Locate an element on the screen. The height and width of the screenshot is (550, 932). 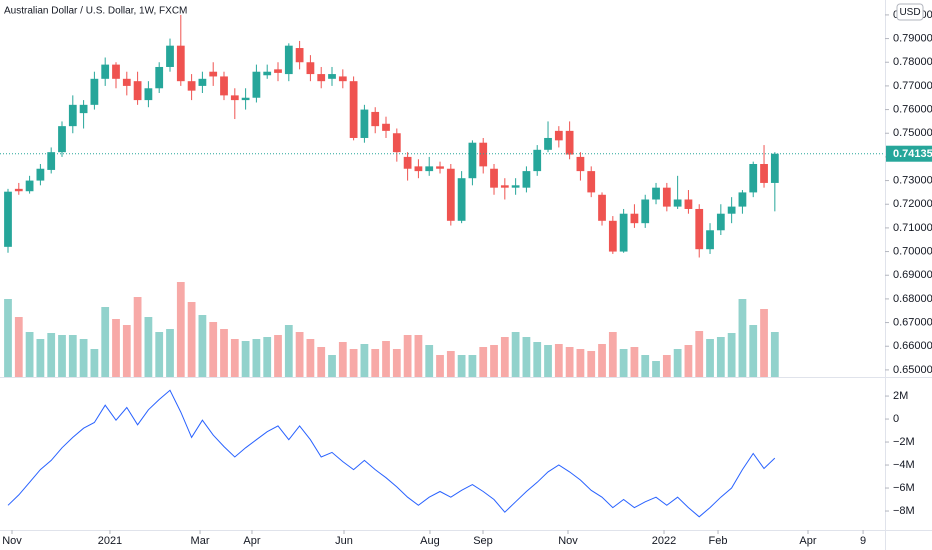
y-tick-label: 0.70000 is located at coordinates (912, 251).